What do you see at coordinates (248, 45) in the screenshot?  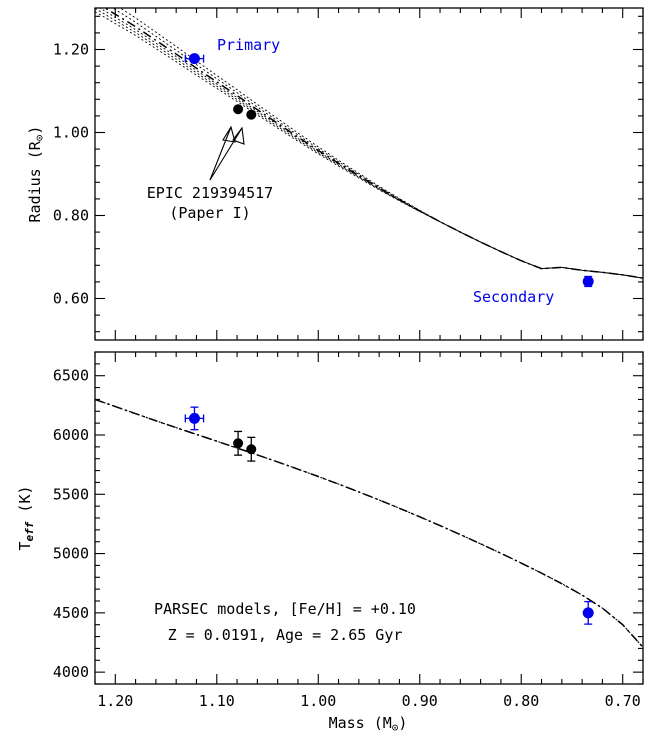 I see `primary-label: Primary` at bounding box center [248, 45].